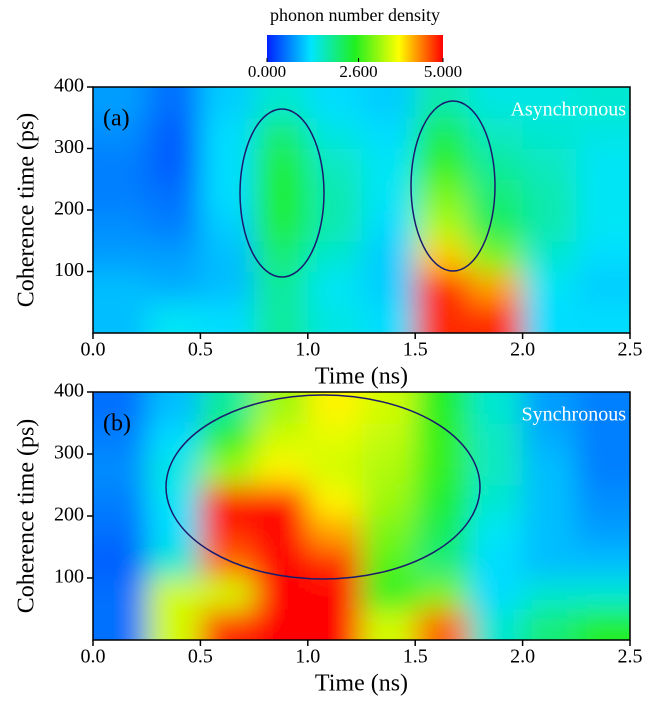  Describe the element at coordinates (358, 71) in the screenshot. I see `colorbar-tick-label: 2.600` at that location.